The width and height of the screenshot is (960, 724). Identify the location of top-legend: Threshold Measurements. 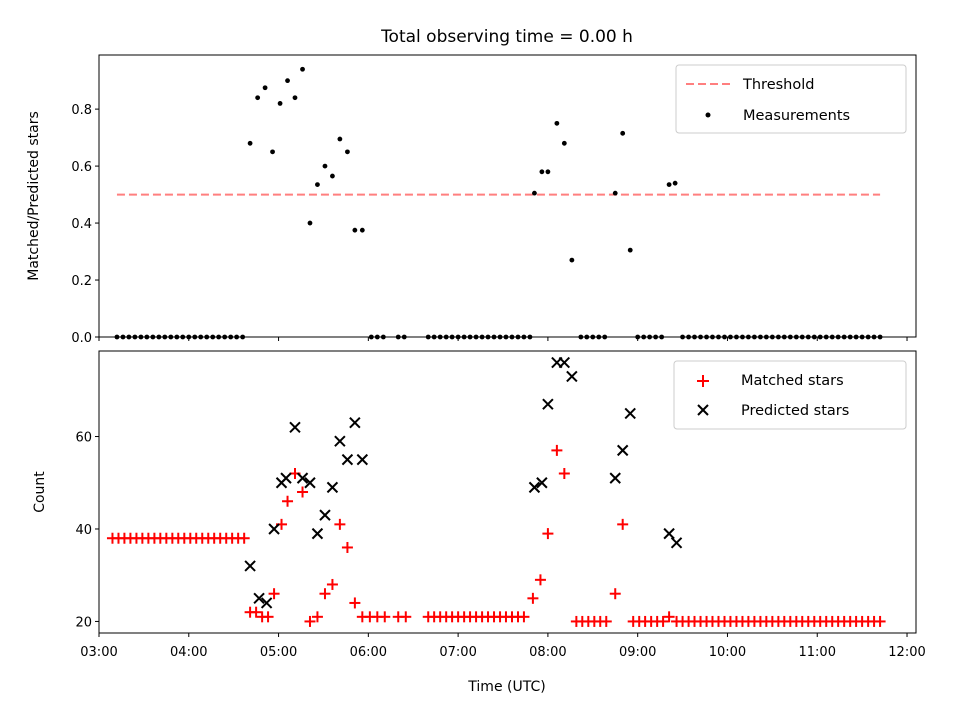
(791, 99).